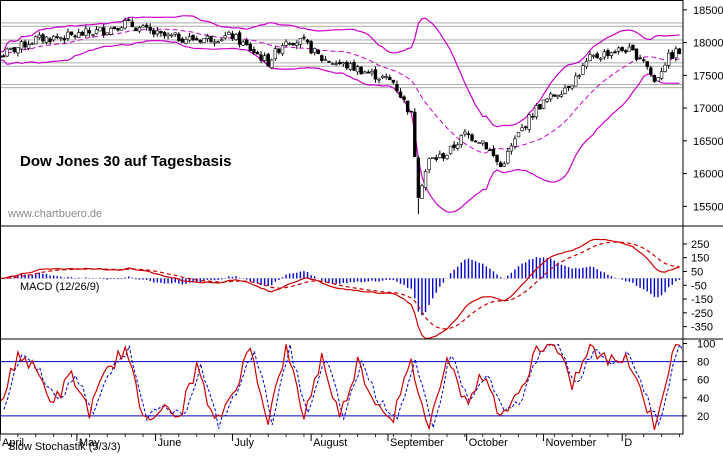 This screenshot has width=723, height=476. I want to click on stochastic-tick-label: 40, so click(703, 399).